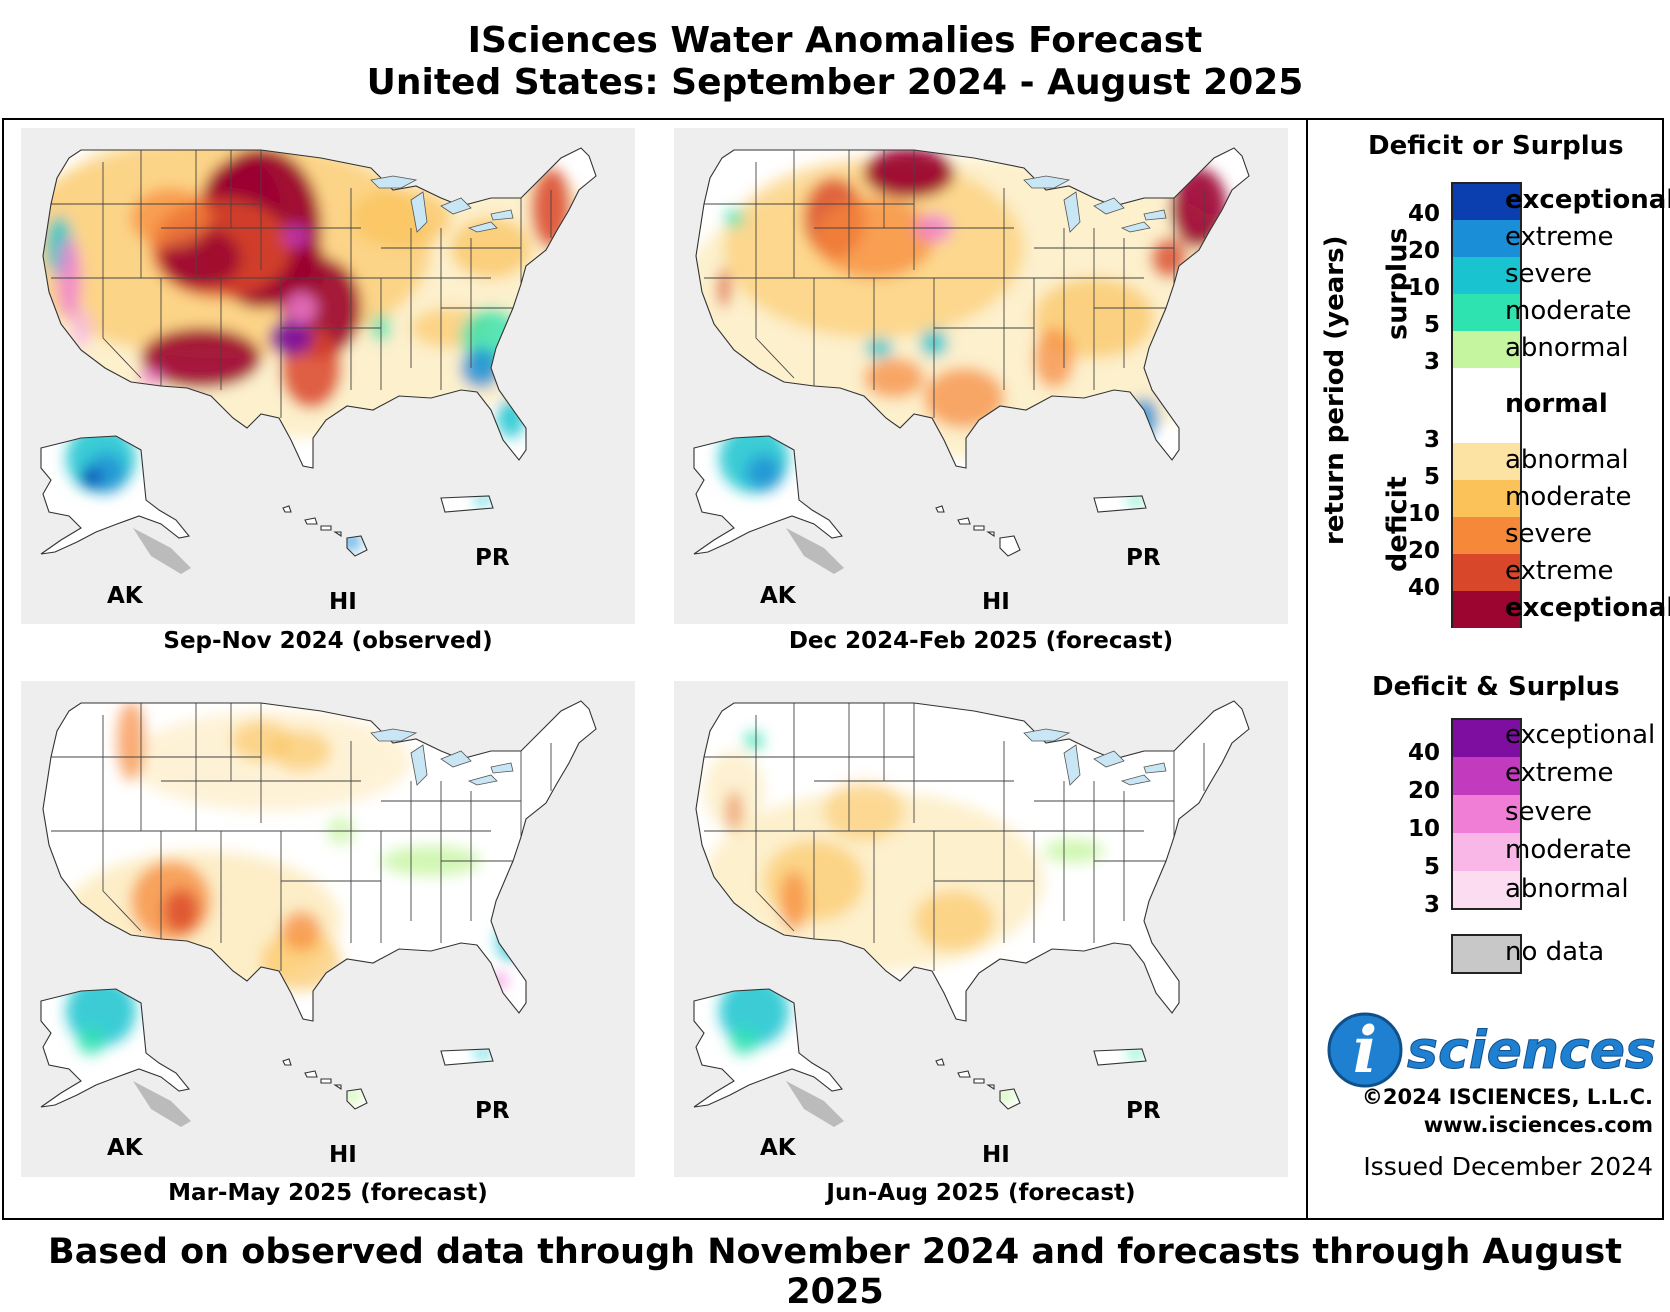 The height and width of the screenshot is (1312, 1670). I want to click on isciences-logo: i sciences, so click(1491, 1050).